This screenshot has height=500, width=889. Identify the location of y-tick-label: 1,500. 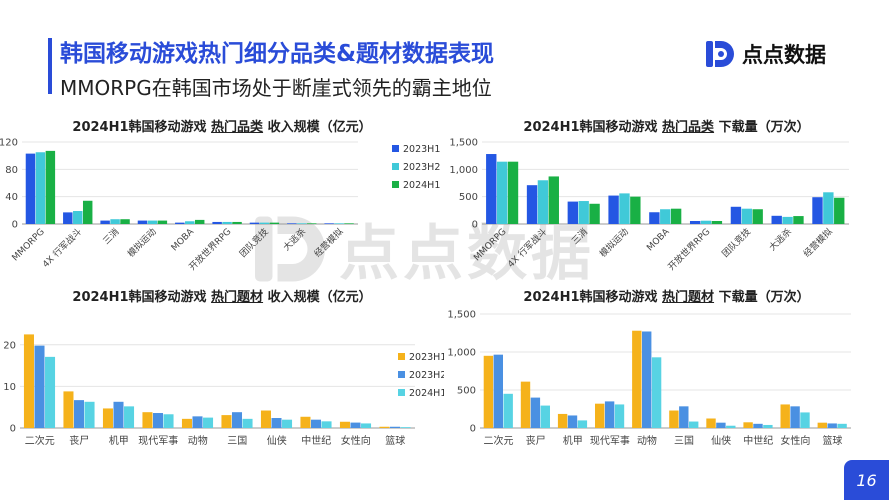
(461, 315).